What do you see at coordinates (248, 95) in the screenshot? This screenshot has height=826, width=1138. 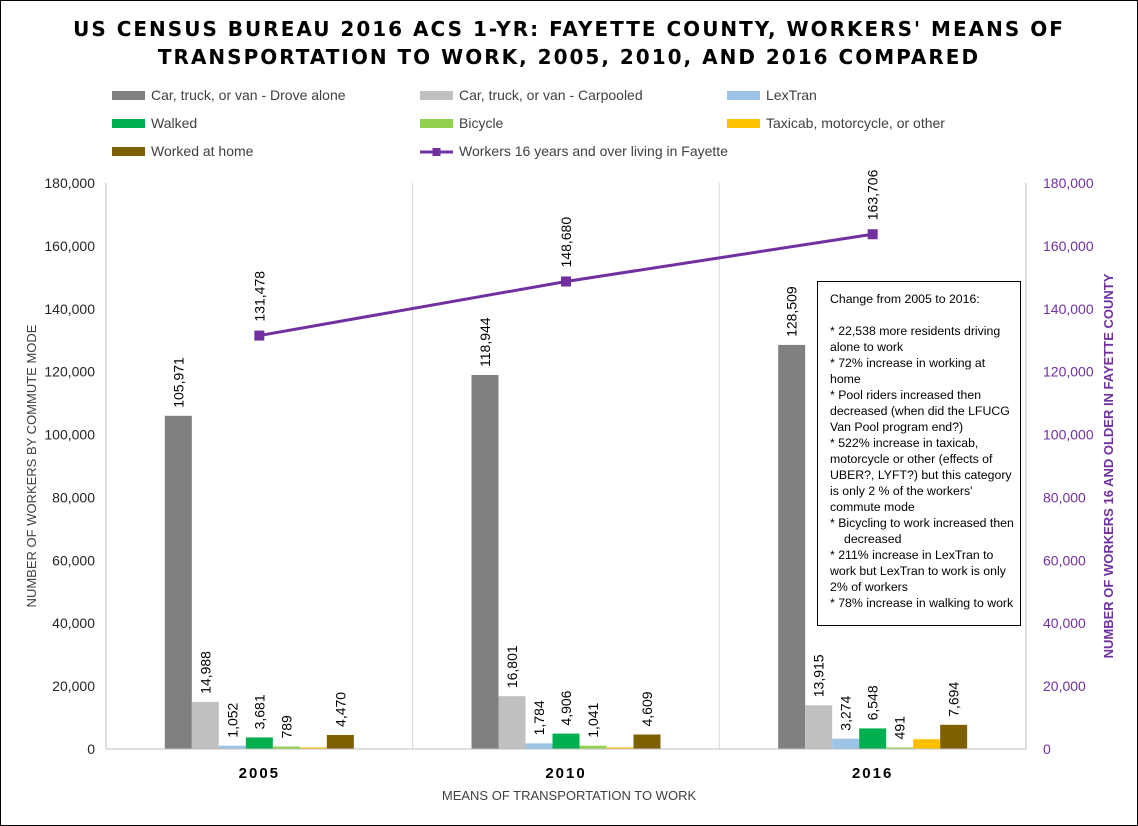 I see `legend-label: Car, truck, or van - Drove alone` at bounding box center [248, 95].